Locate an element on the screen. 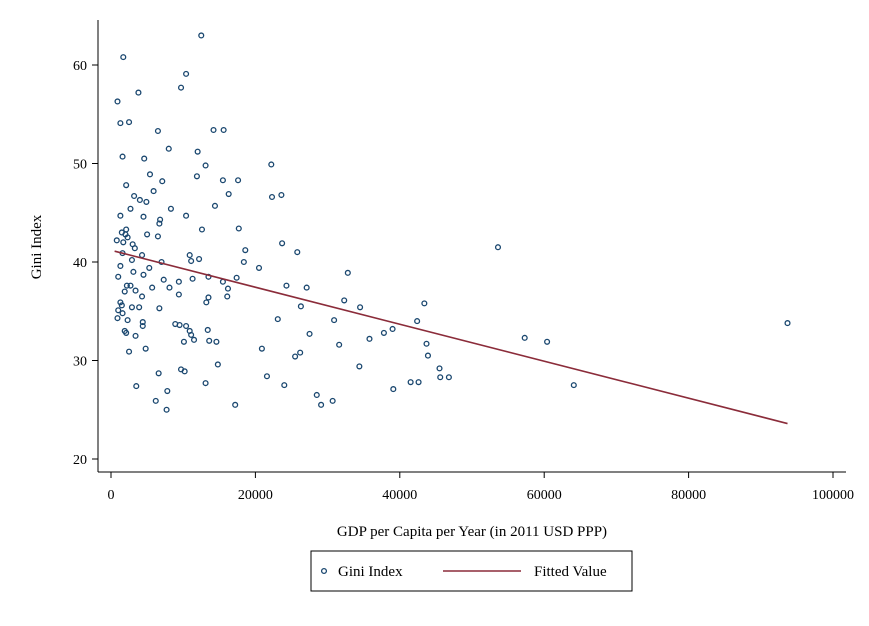  legend-label-gini-index: Gini Index is located at coordinates (370, 572).